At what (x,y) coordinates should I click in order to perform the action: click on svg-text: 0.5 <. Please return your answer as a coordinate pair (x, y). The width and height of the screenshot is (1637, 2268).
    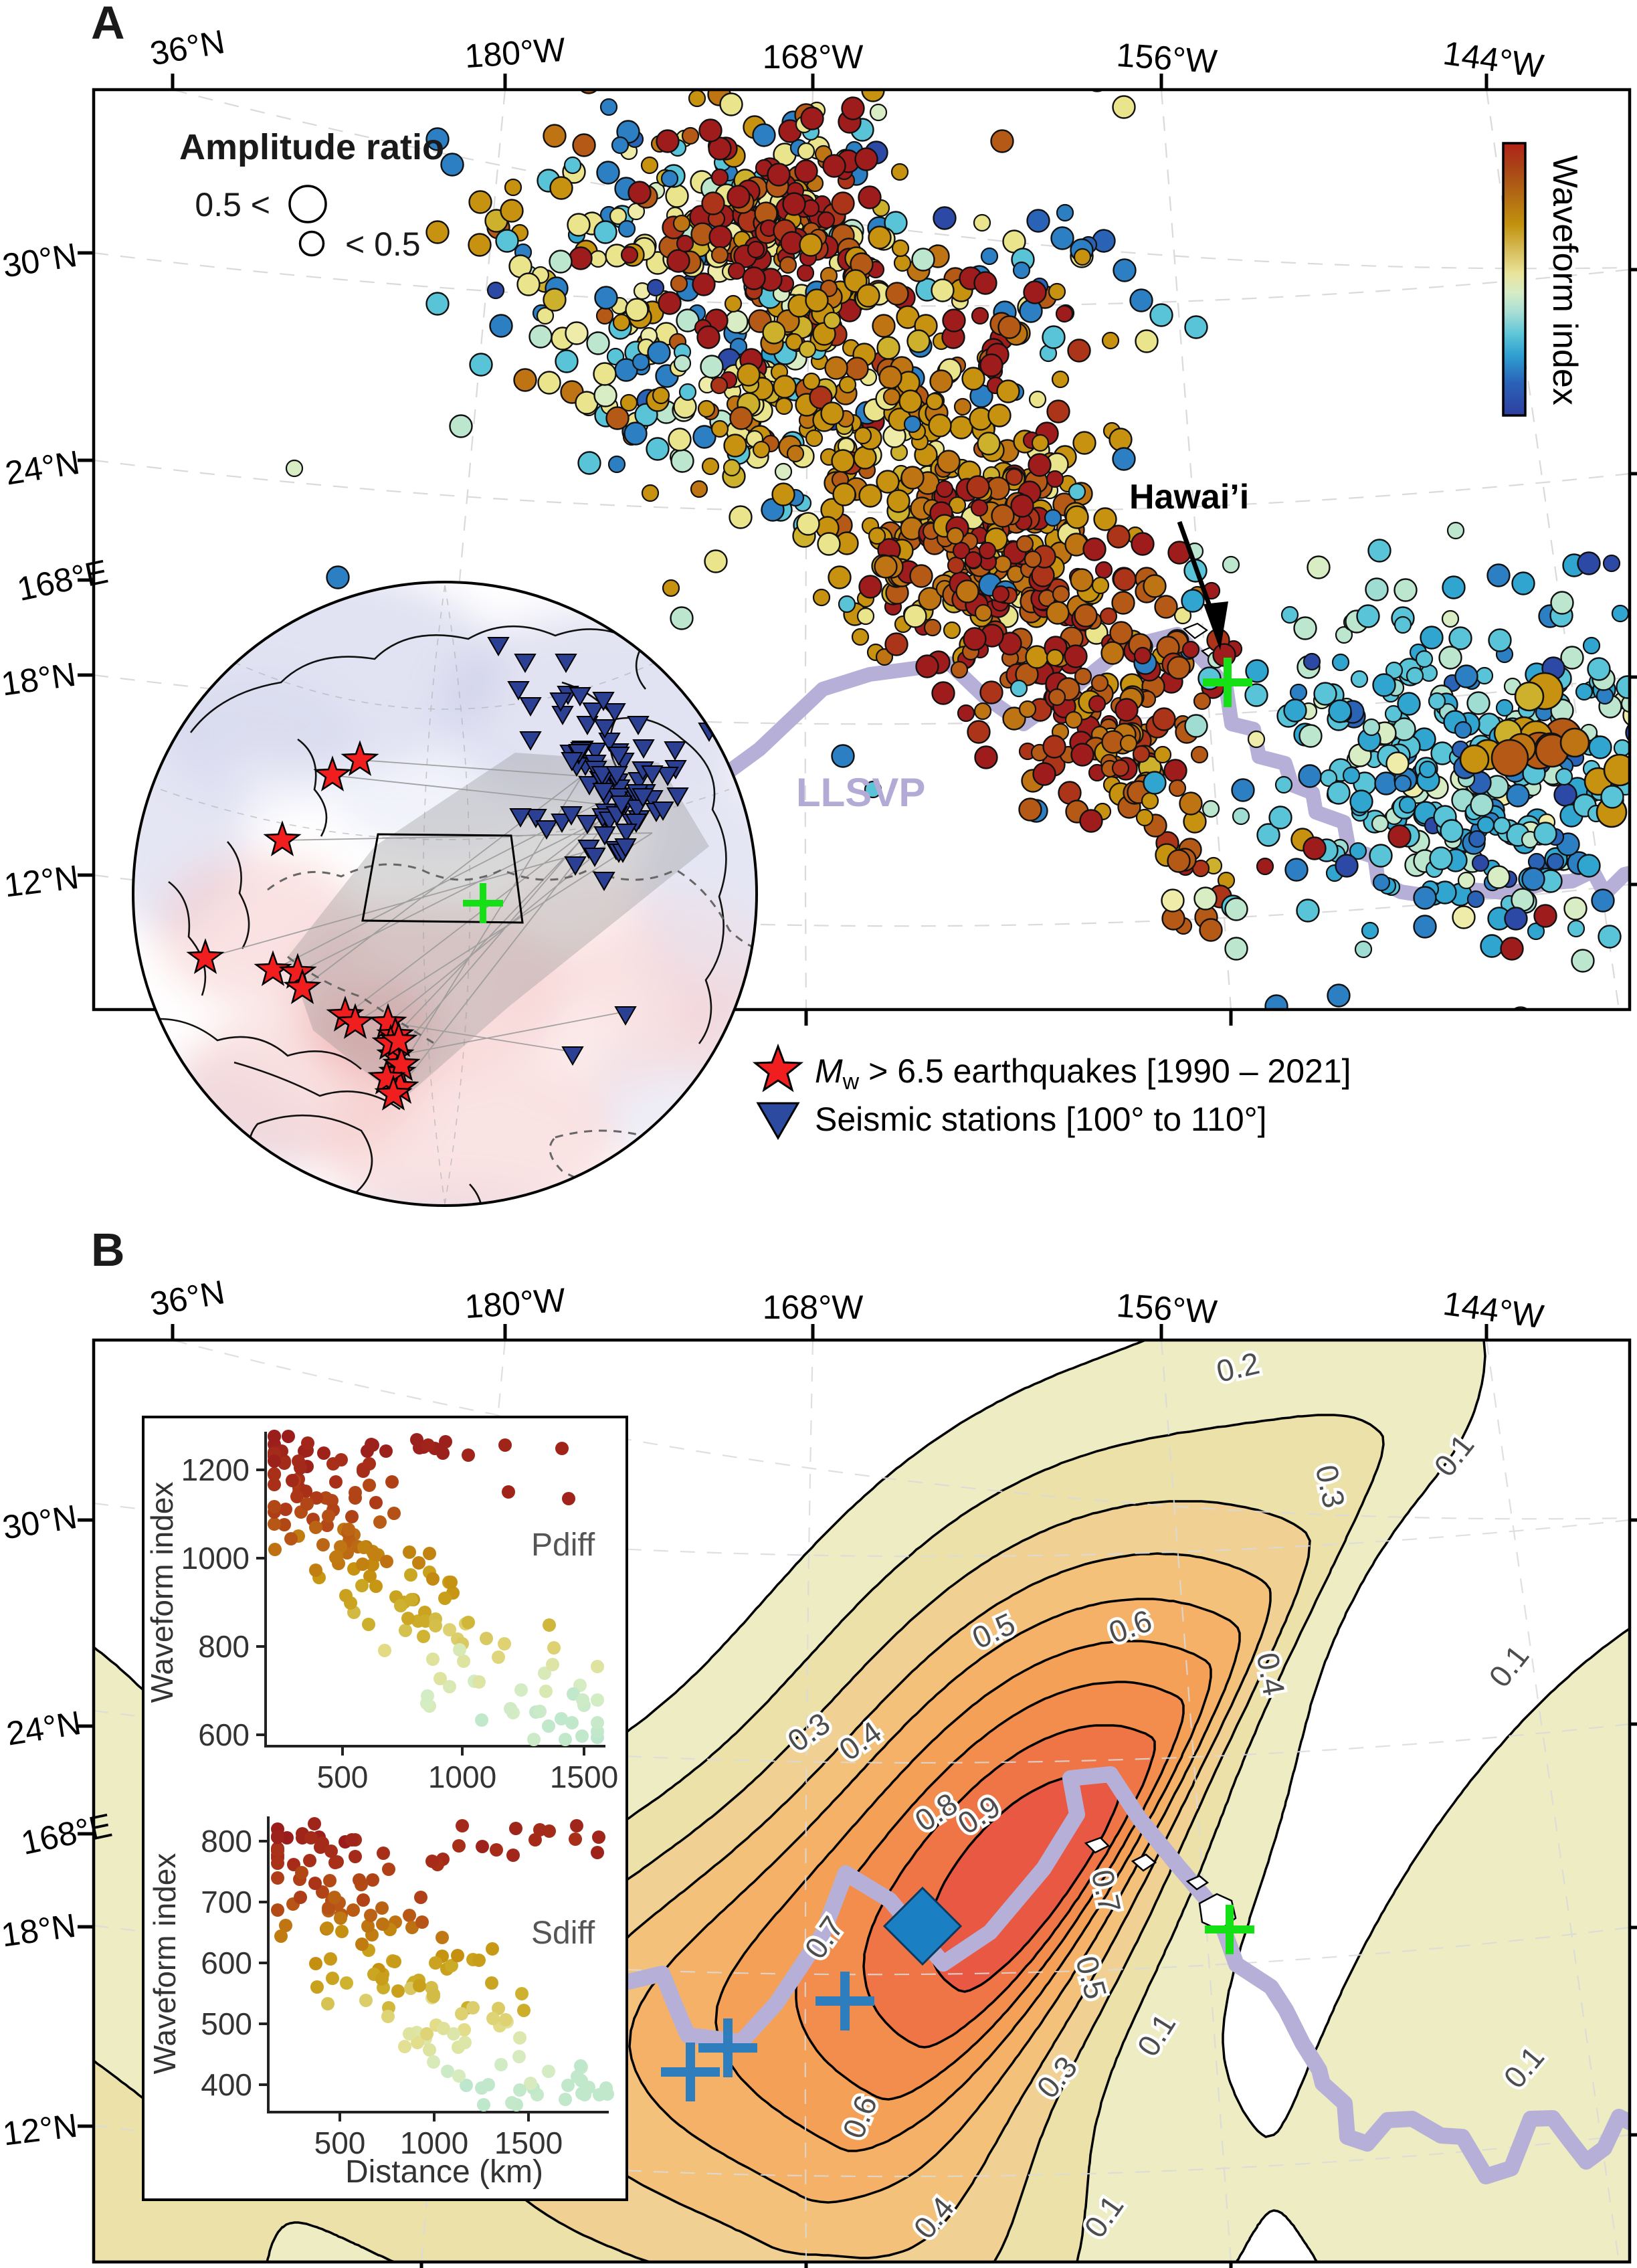
    Looking at the image, I should click on (232, 204).